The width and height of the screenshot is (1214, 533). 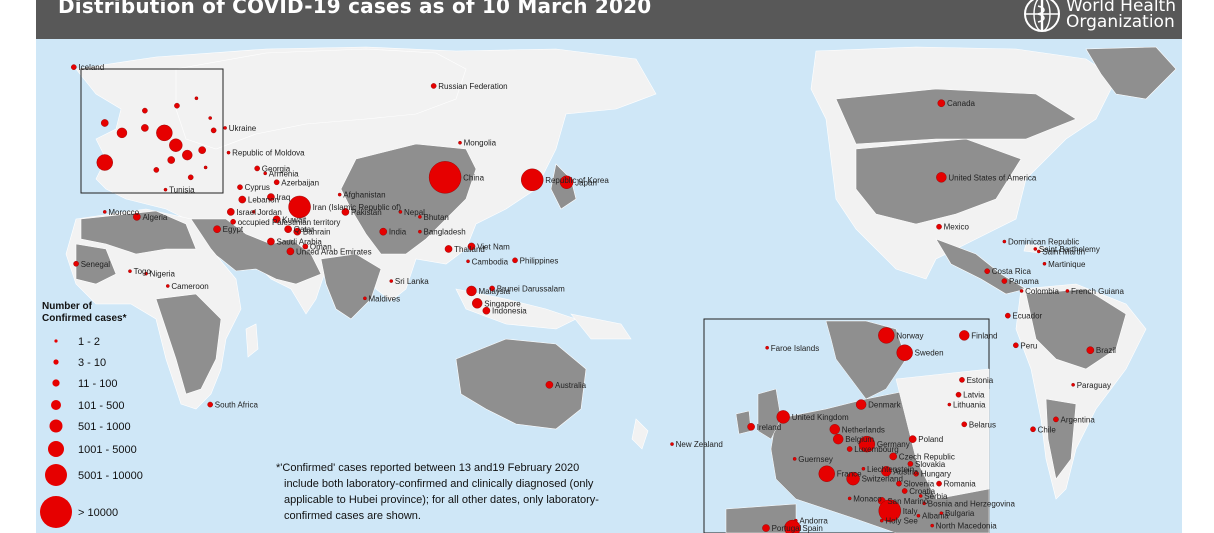 What do you see at coordinates (91, 67) in the screenshot?
I see `country-label: Iceland` at bounding box center [91, 67].